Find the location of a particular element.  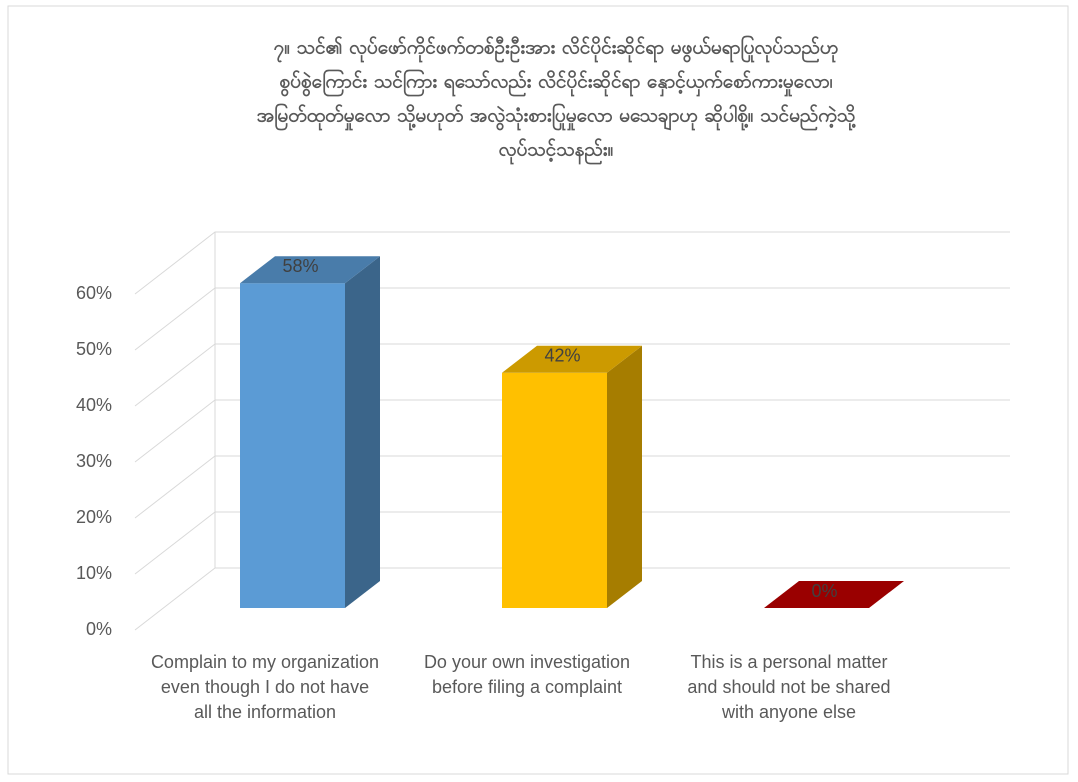

y-tick-label: 40% is located at coordinates (94, 405).